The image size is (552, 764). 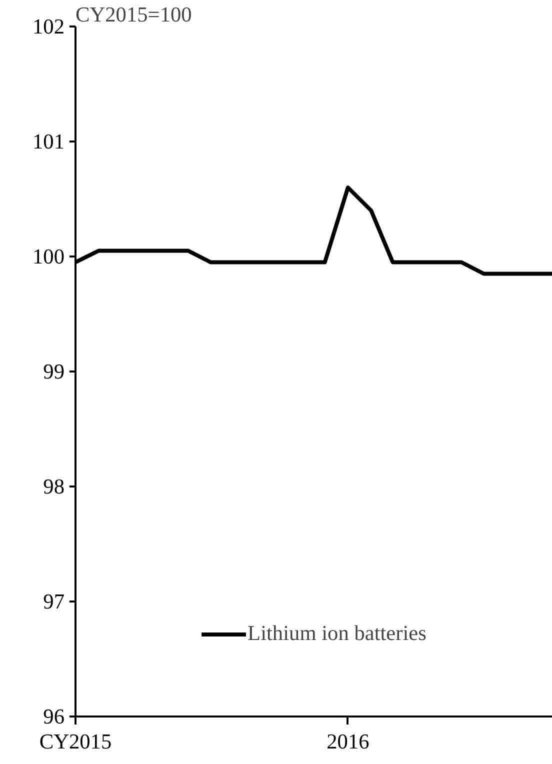 I want to click on y-tick-label: 102, so click(x=48, y=26).